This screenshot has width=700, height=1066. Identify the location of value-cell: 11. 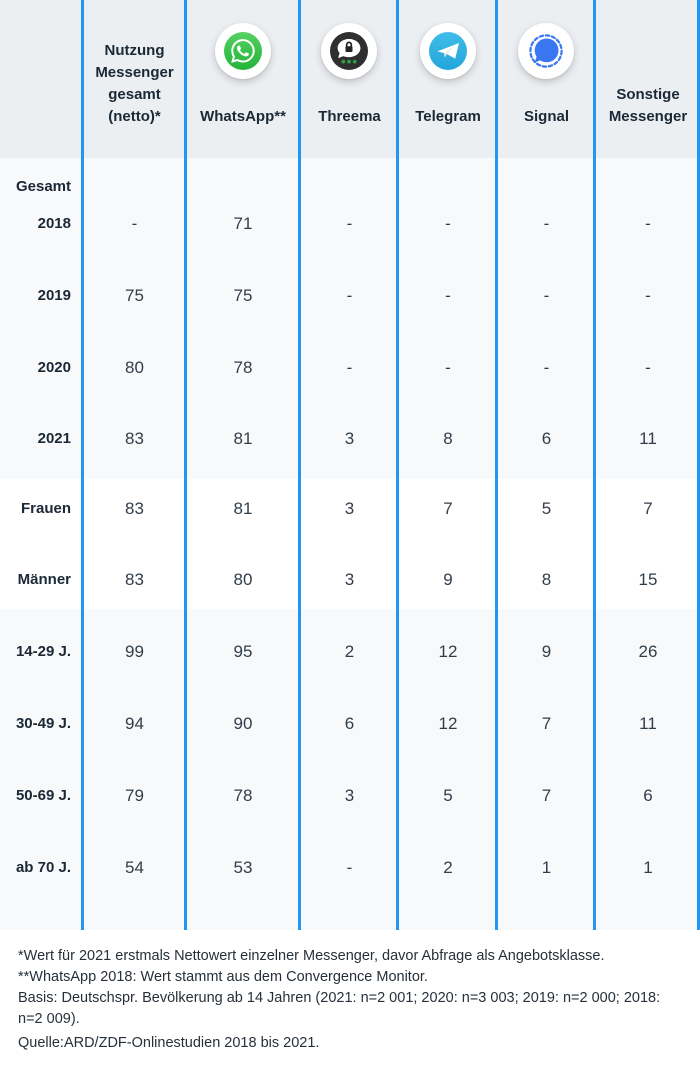
(648, 723).